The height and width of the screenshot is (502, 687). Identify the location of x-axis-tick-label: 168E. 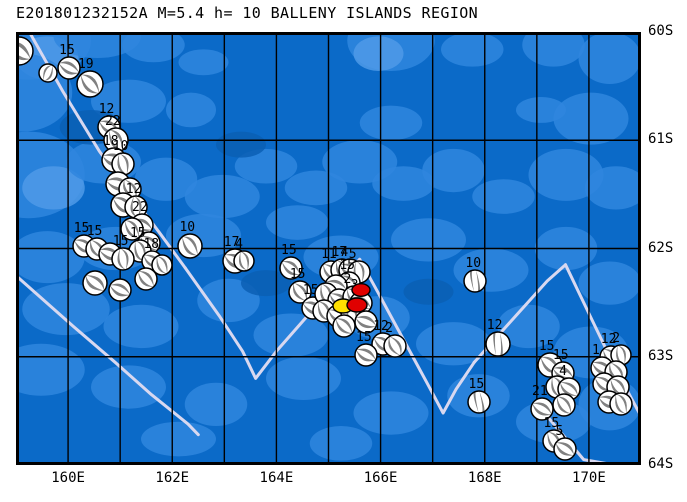
(484, 478).